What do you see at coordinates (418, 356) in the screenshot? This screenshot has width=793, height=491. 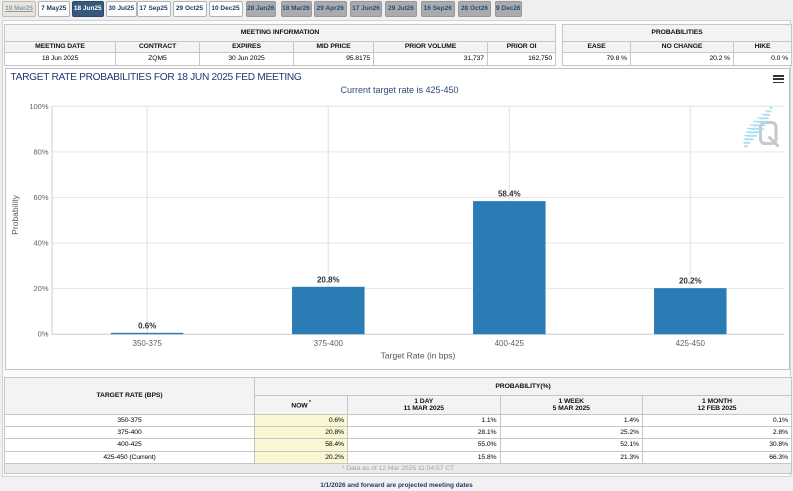 I see `svg-text: Target Rate (in bps)` at bounding box center [418, 356].